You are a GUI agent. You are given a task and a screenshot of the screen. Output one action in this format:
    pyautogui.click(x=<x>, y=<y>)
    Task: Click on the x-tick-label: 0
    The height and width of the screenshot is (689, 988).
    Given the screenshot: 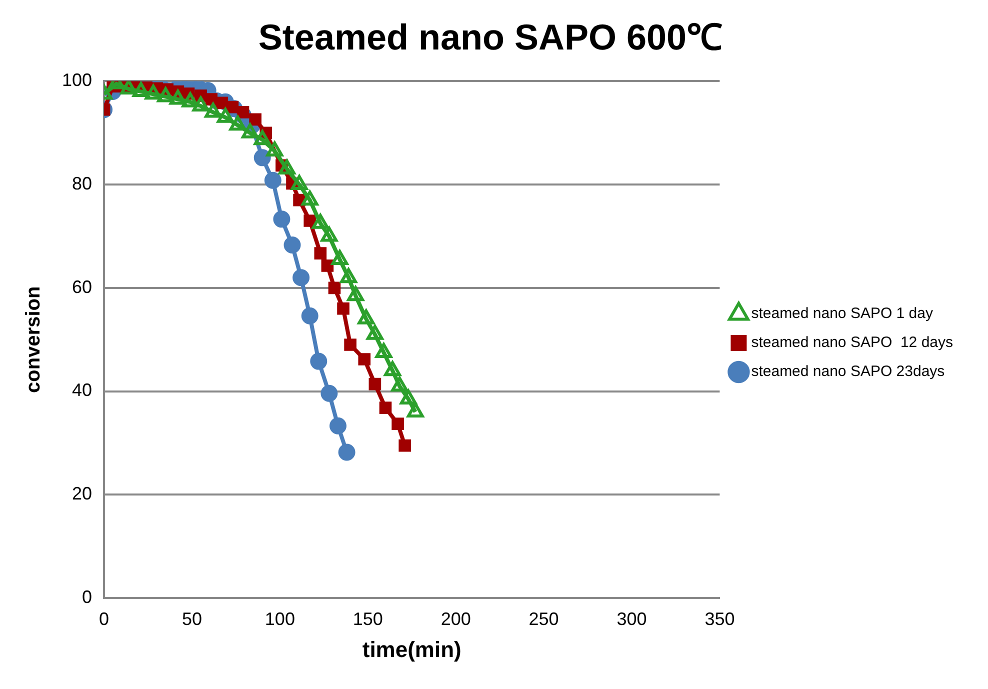 What is the action you would take?
    pyautogui.click(x=104, y=618)
    